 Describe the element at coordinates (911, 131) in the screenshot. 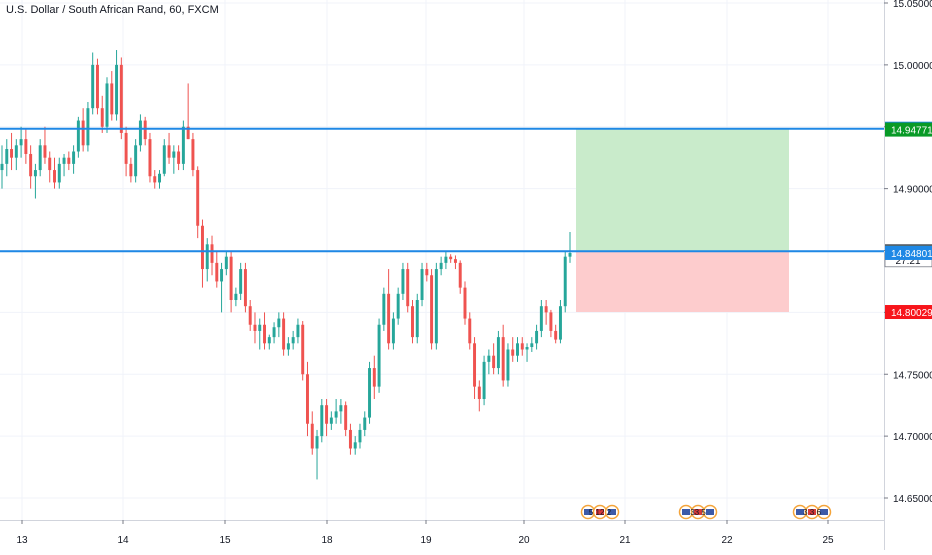

I see `price-label-text: 14.94771` at that location.